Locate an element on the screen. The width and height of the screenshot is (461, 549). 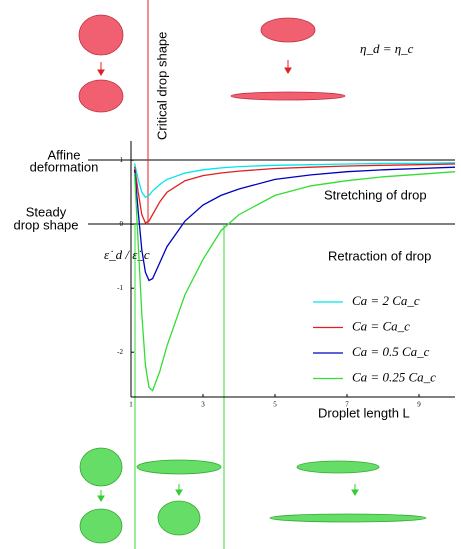
x-axis-label: Droplet length L is located at coordinates (364, 412).